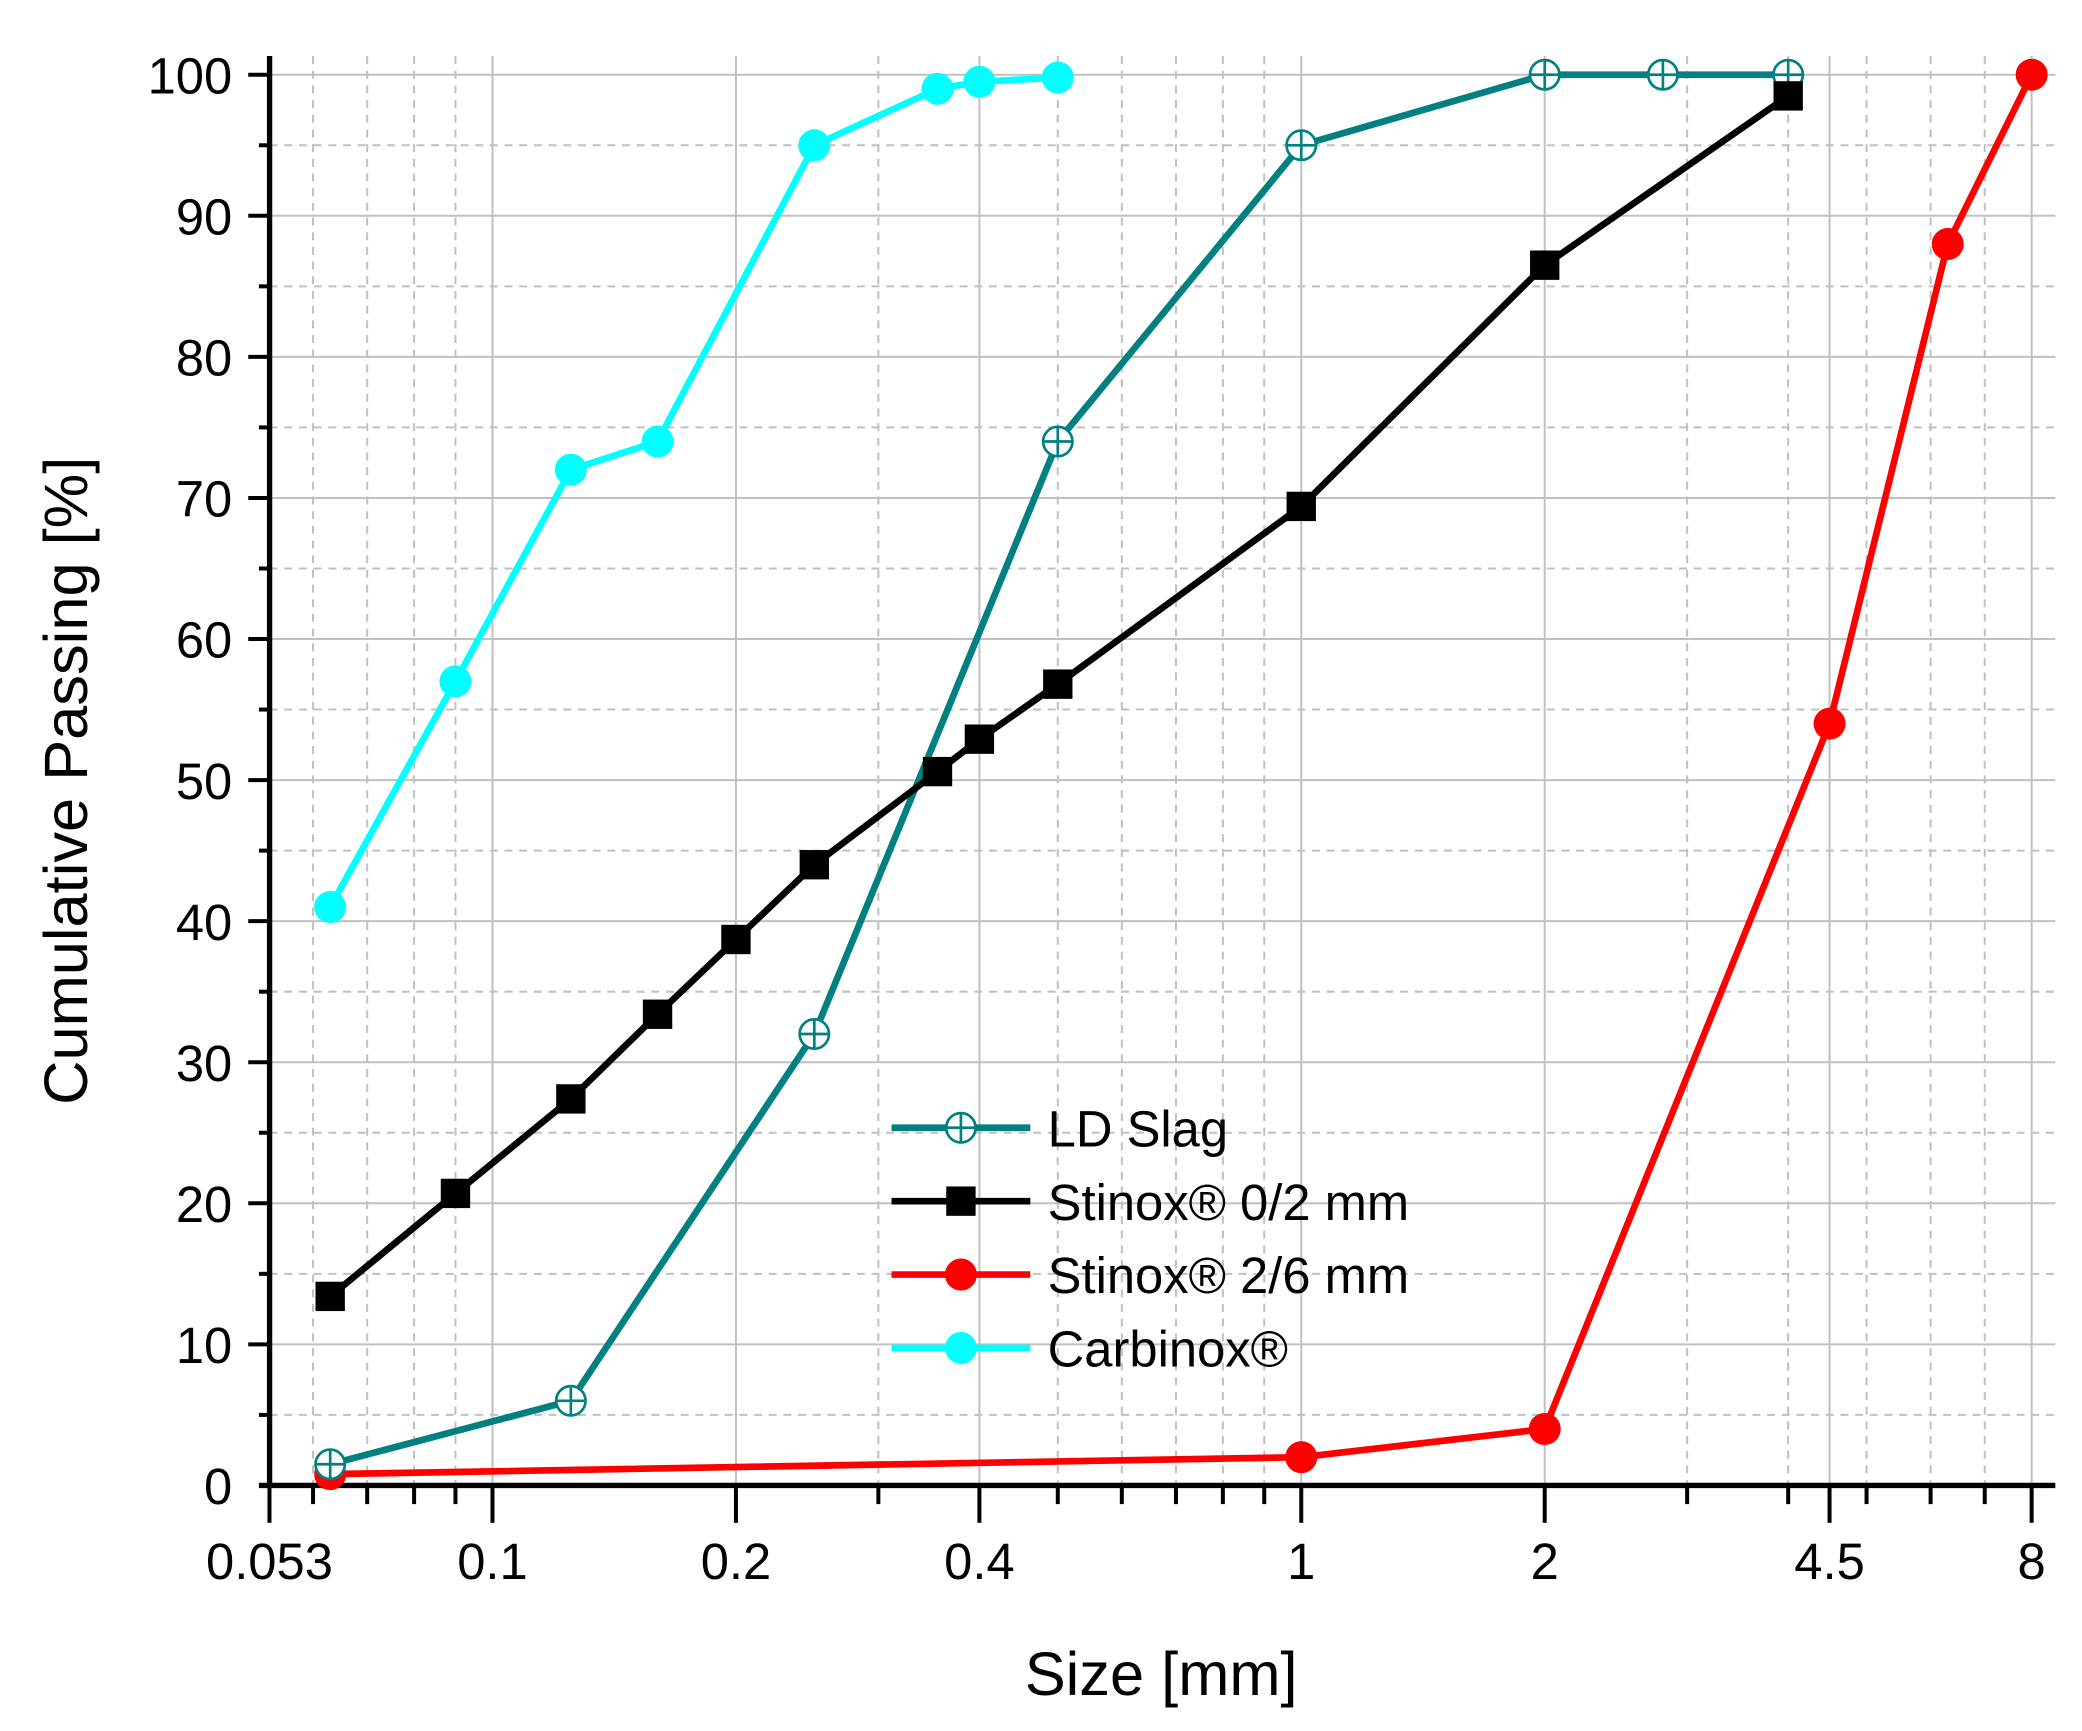 Image resolution: width=2082 pixels, height=1731 pixels. Describe the element at coordinates (1126, 1561) in the screenshot. I see `x-tick-labels: 0.053 0.1 0.2 0.4 1 2 4.5 8` at that location.